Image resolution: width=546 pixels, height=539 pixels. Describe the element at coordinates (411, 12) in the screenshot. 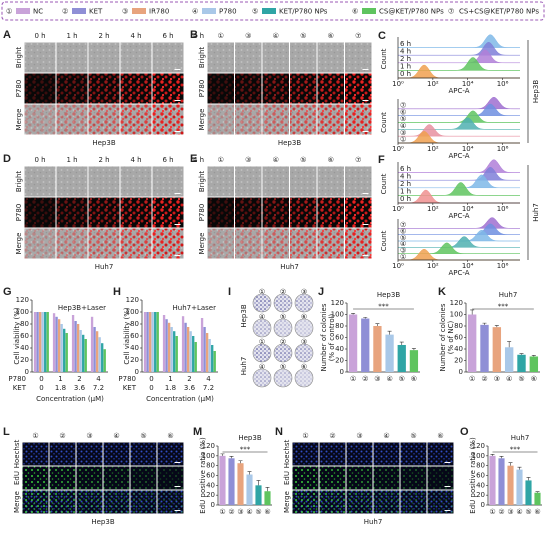

I see `legend-label: CS@KET/P780 NPs` at that location.